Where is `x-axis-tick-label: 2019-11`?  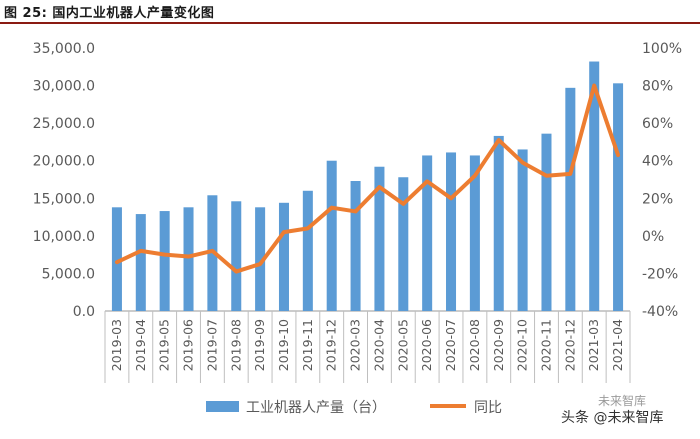 x-axis-tick-label: 2019-11 is located at coordinates (307, 345).